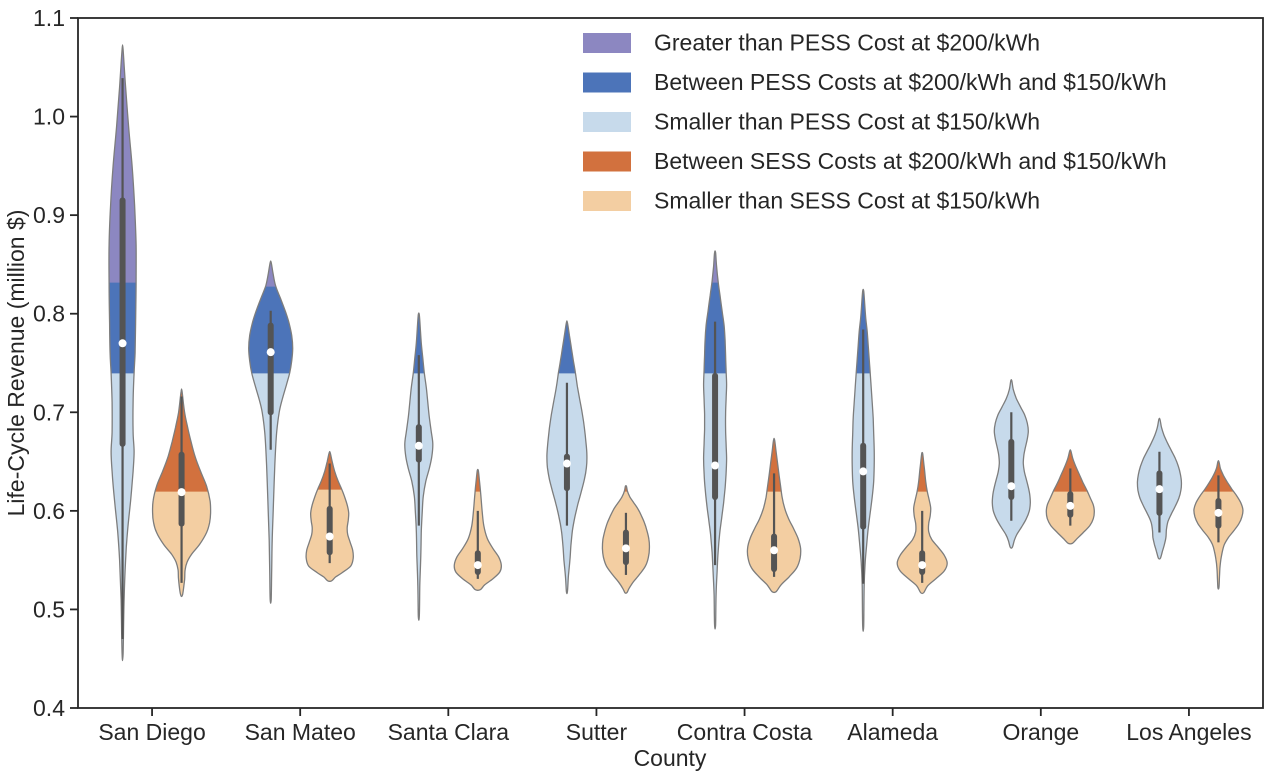 The width and height of the screenshot is (1269, 780). Describe the element at coordinates (1011, 486) in the screenshot. I see `violin-orange-pess-median-dot` at that location.